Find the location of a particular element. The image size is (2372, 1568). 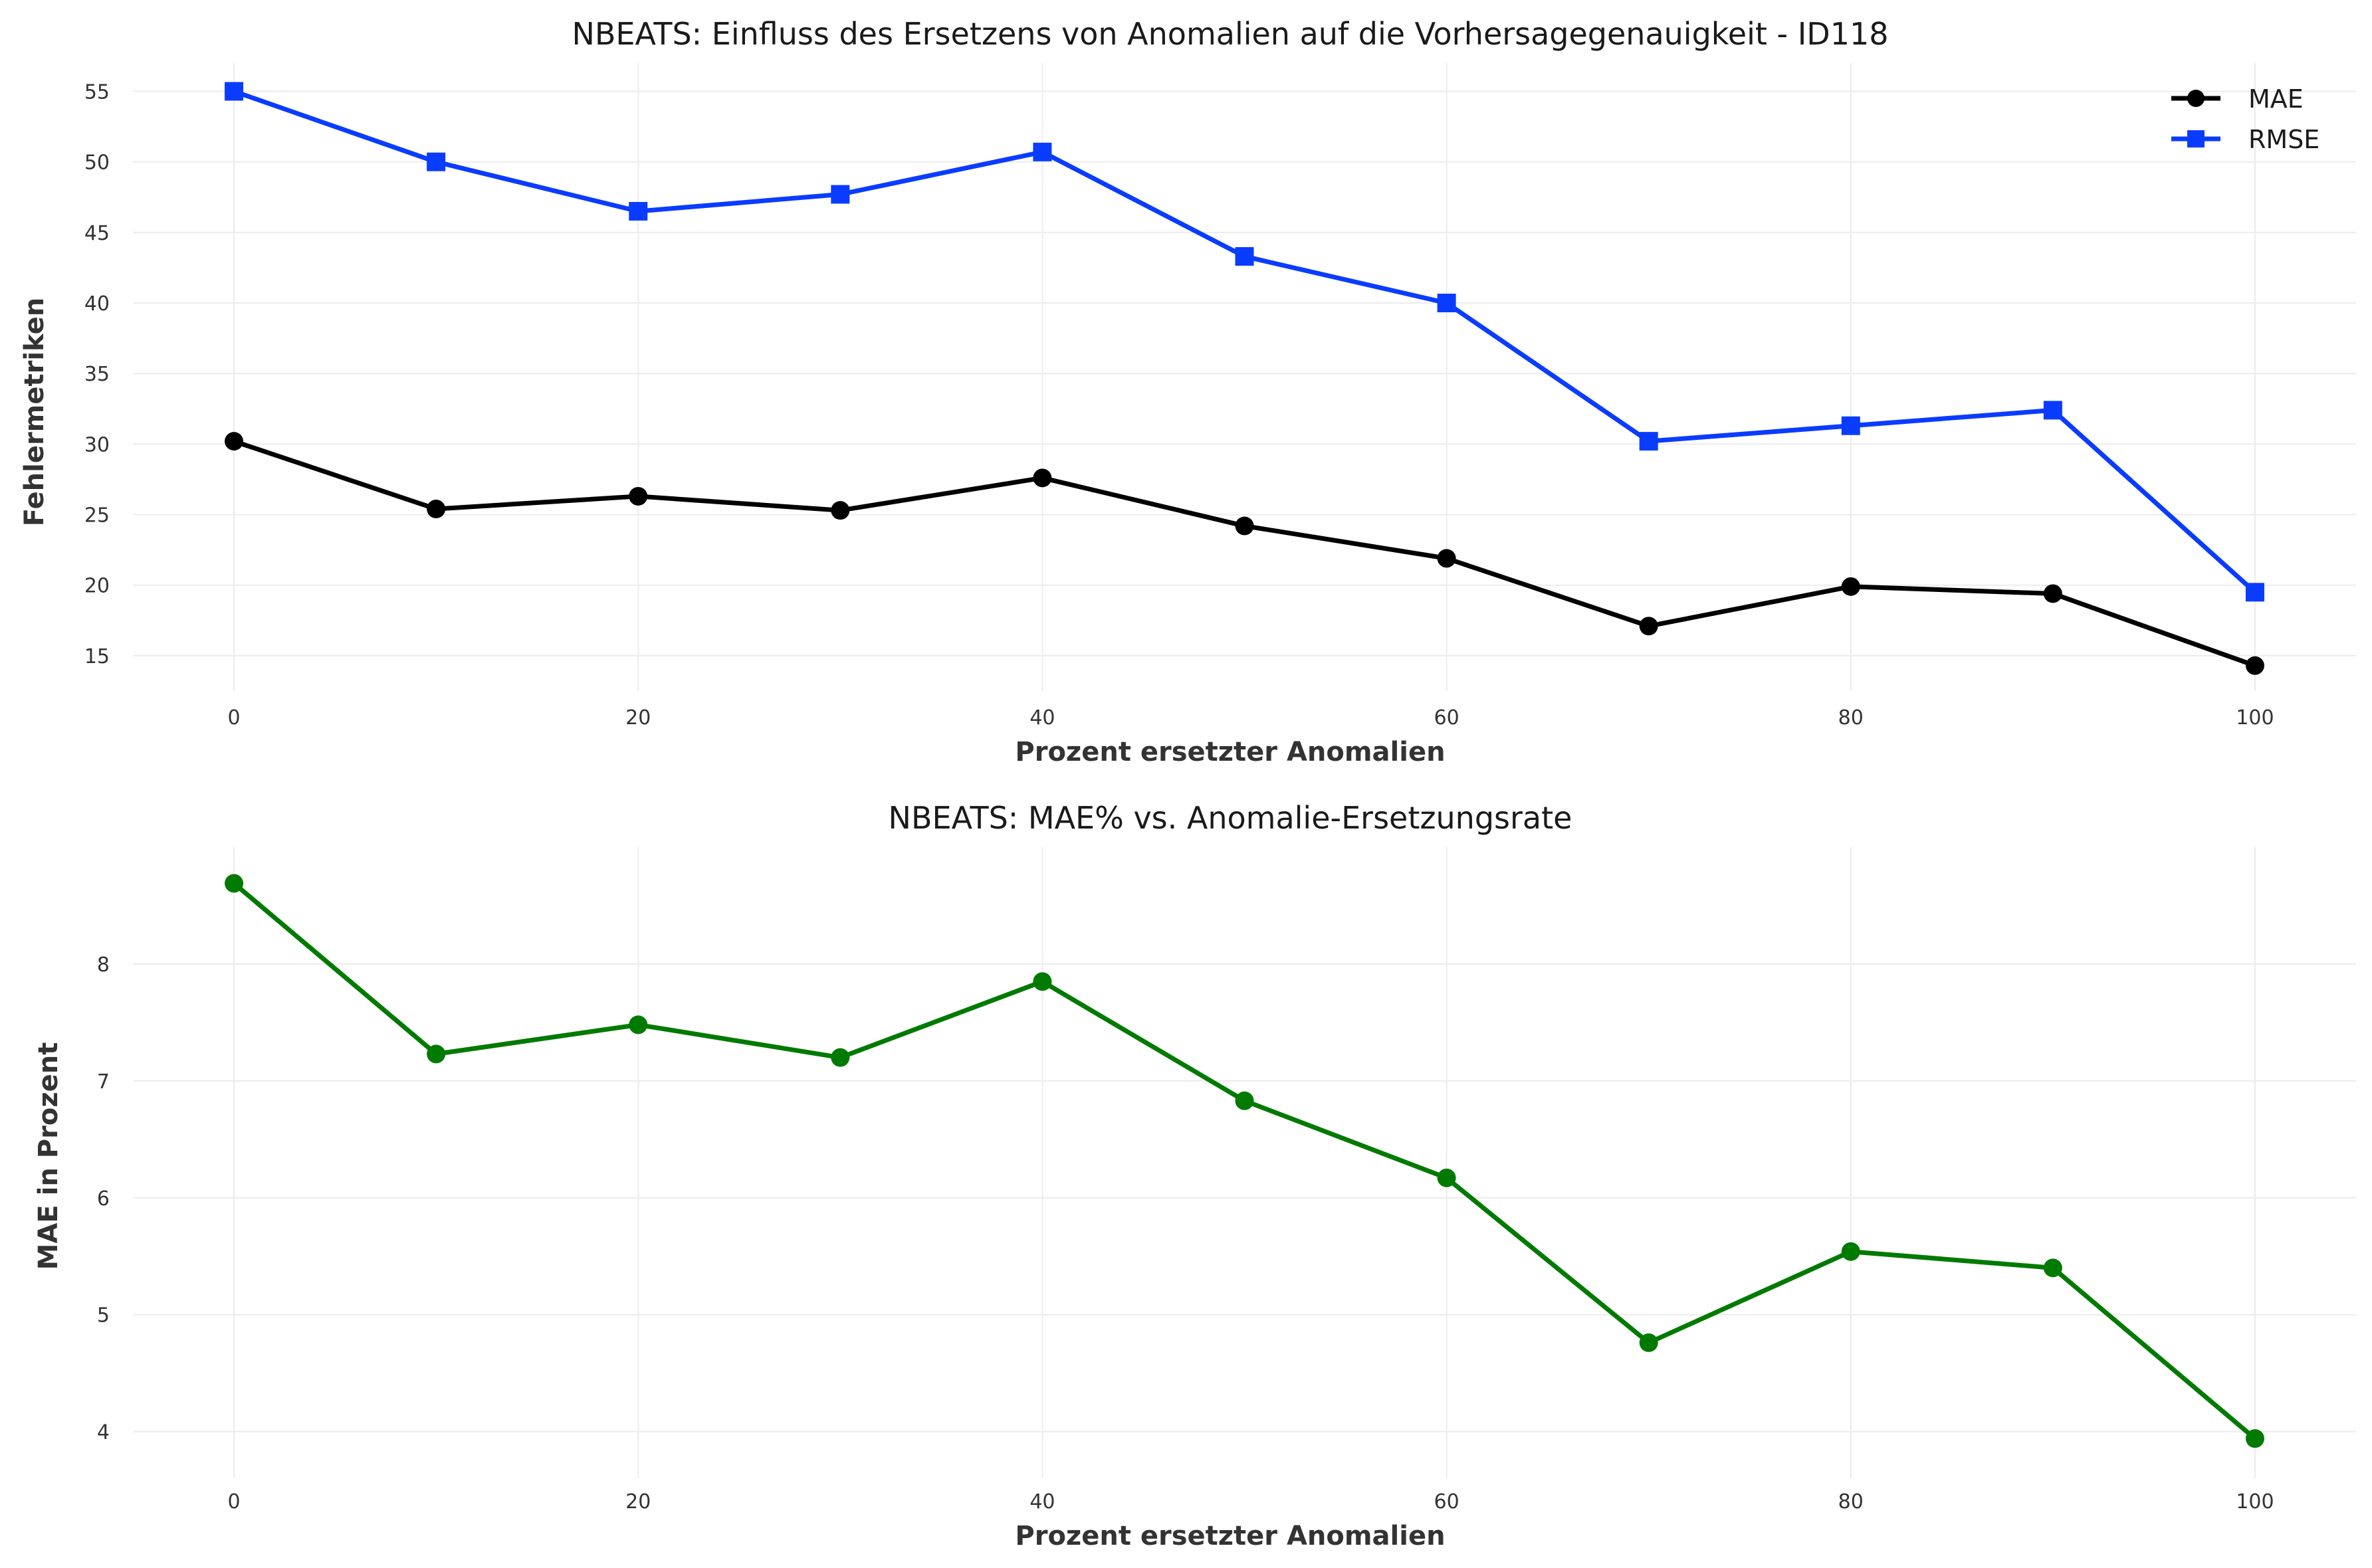

chart-1-ylabel: Fehlermetriken is located at coordinates (34, 412).